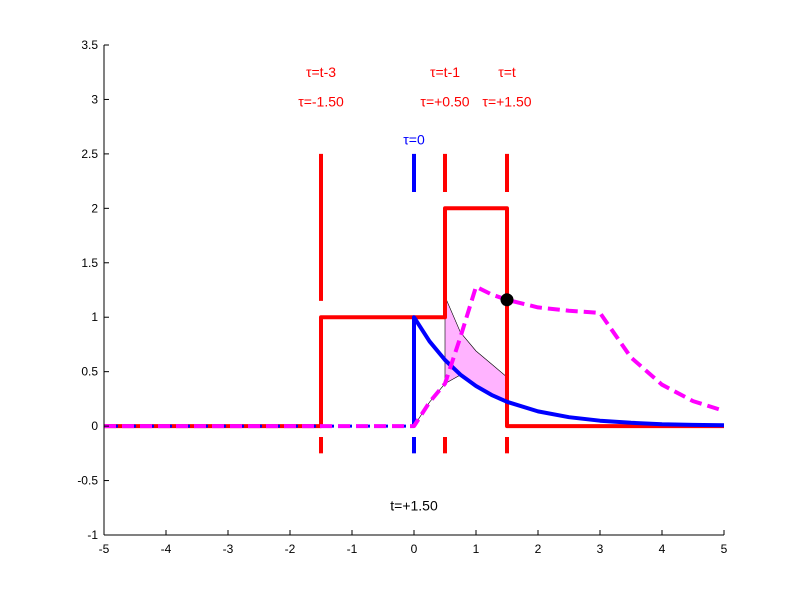 This screenshot has height=600, width=800. What do you see at coordinates (600, 549) in the screenshot?
I see `x-tick-label: 3` at bounding box center [600, 549].